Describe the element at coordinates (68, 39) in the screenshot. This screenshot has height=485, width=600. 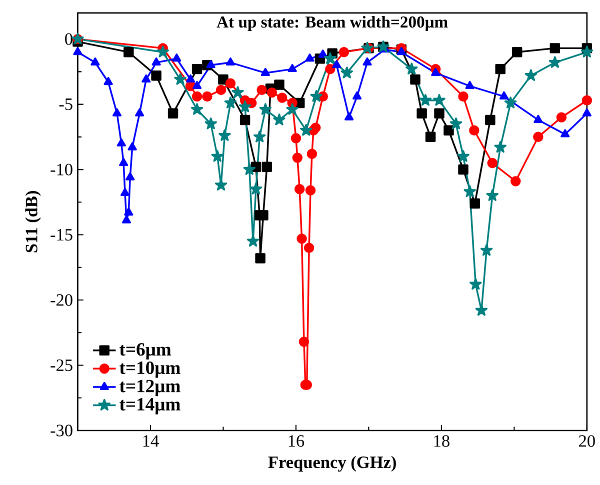
I see `y-tick-label: 0` at that location.